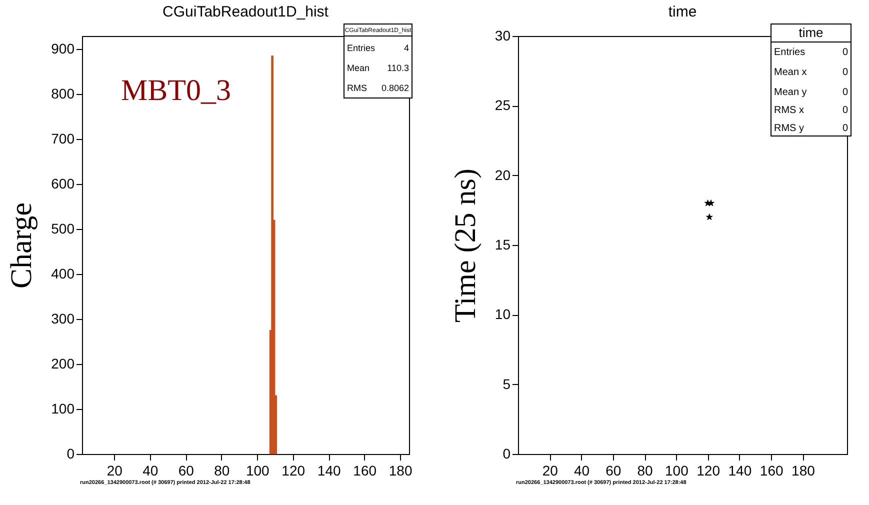  I want to click on y-tick-label: 500, so click(63, 228).